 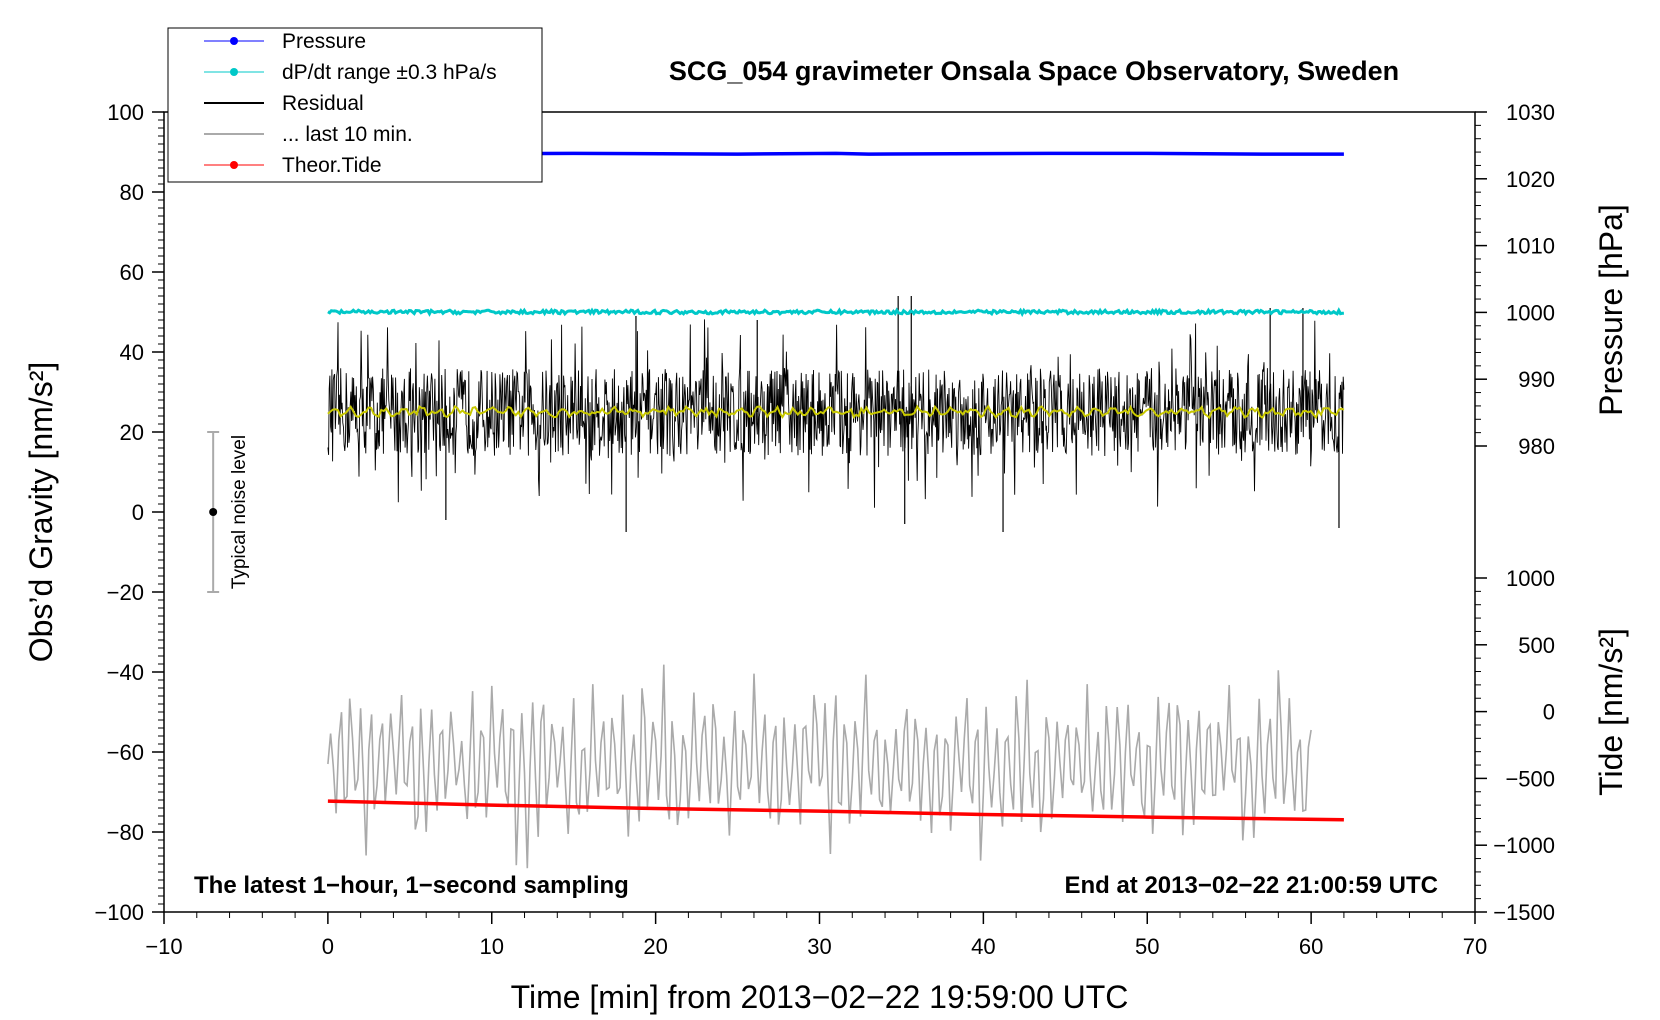 I want to click on x-tick-label: 50, so click(x=1147, y=946).